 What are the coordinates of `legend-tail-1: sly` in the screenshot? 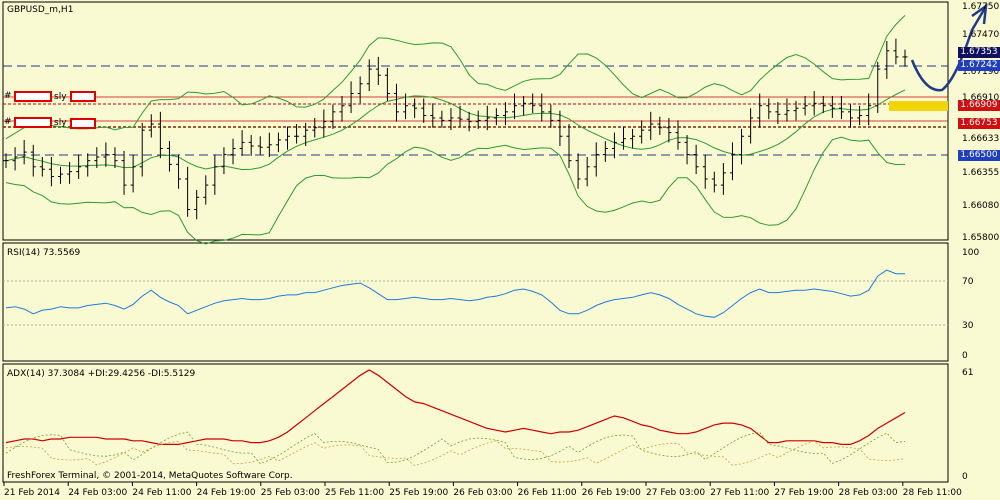 It's located at (60, 97).